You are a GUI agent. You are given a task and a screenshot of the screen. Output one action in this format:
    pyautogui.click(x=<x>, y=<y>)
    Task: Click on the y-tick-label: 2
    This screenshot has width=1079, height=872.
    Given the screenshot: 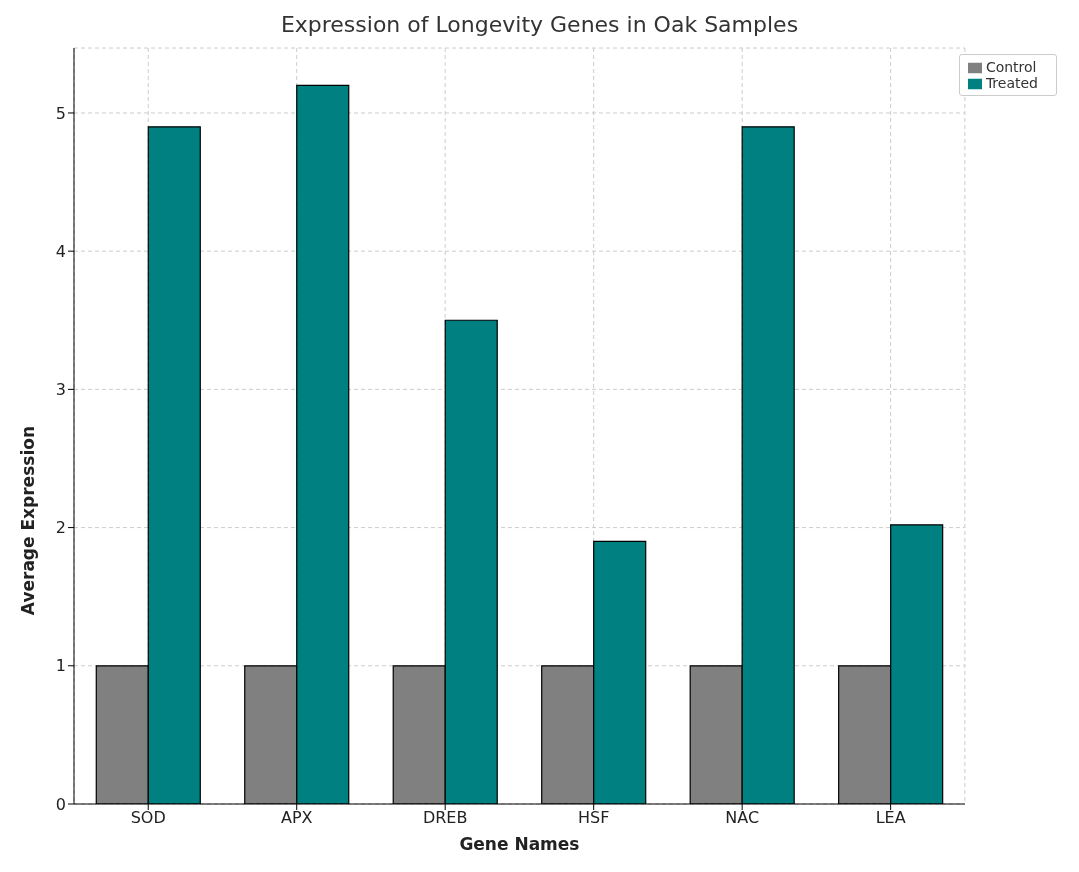 What is the action you would take?
    pyautogui.click(x=60, y=528)
    